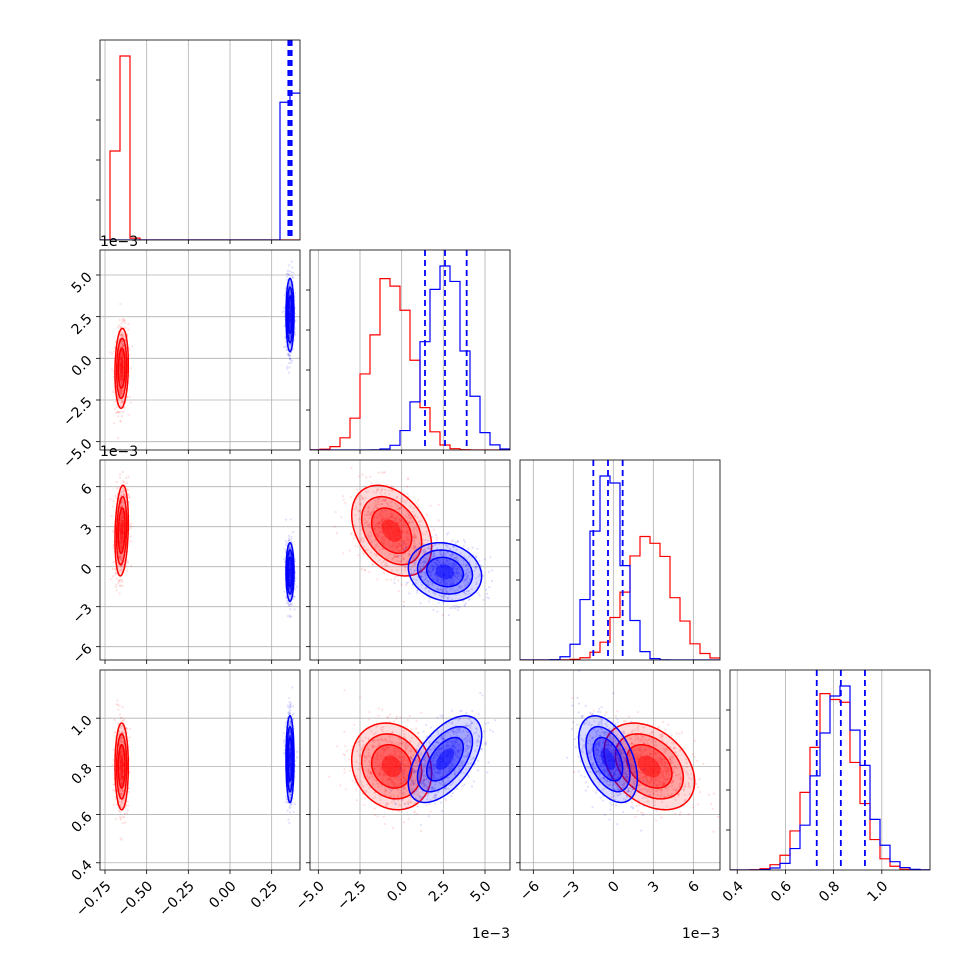 The width and height of the screenshot is (970, 970). Describe the element at coordinates (82, 366) in the screenshot. I see `y-tick-label: 0.0` at that location.